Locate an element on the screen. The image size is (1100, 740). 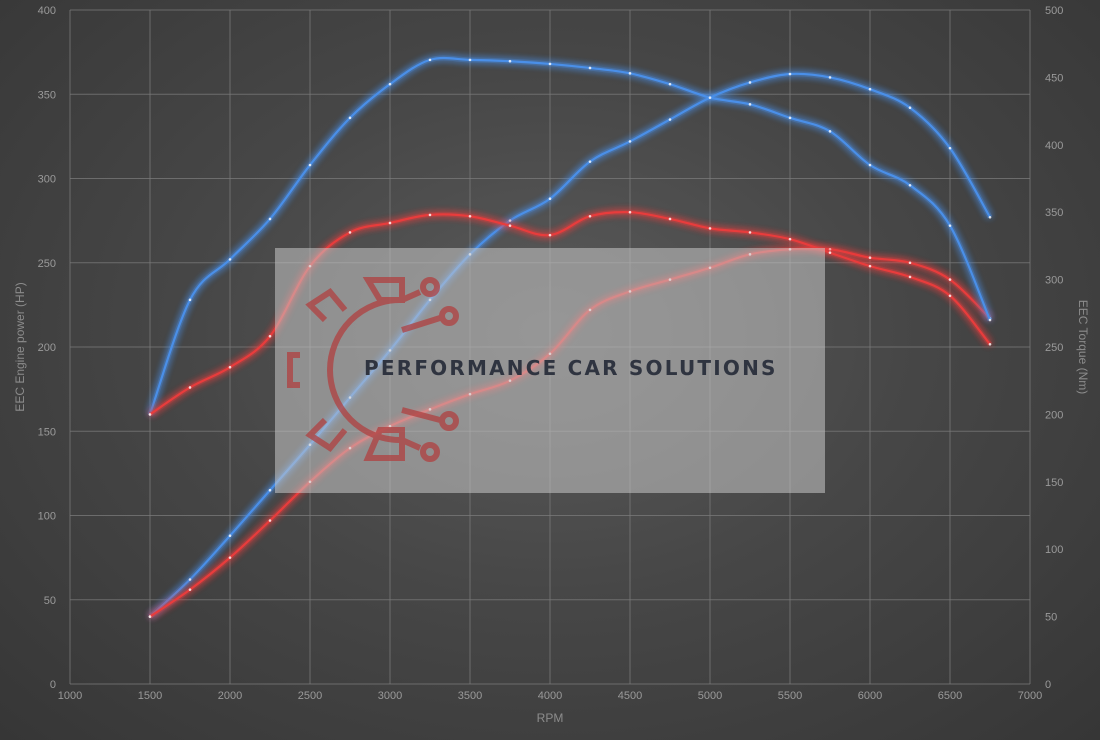
x-tick-label: 3500 is located at coordinates (470, 696).